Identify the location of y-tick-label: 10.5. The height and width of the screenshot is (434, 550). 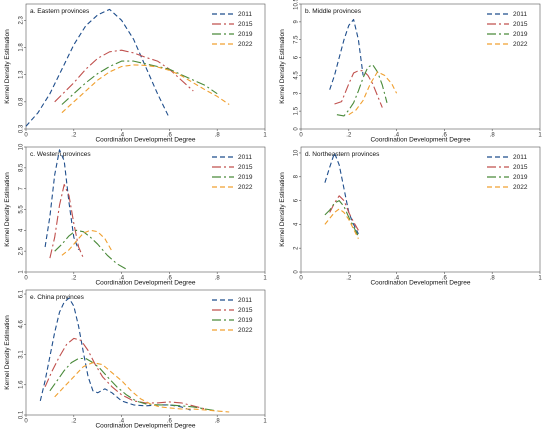
(297, 5).